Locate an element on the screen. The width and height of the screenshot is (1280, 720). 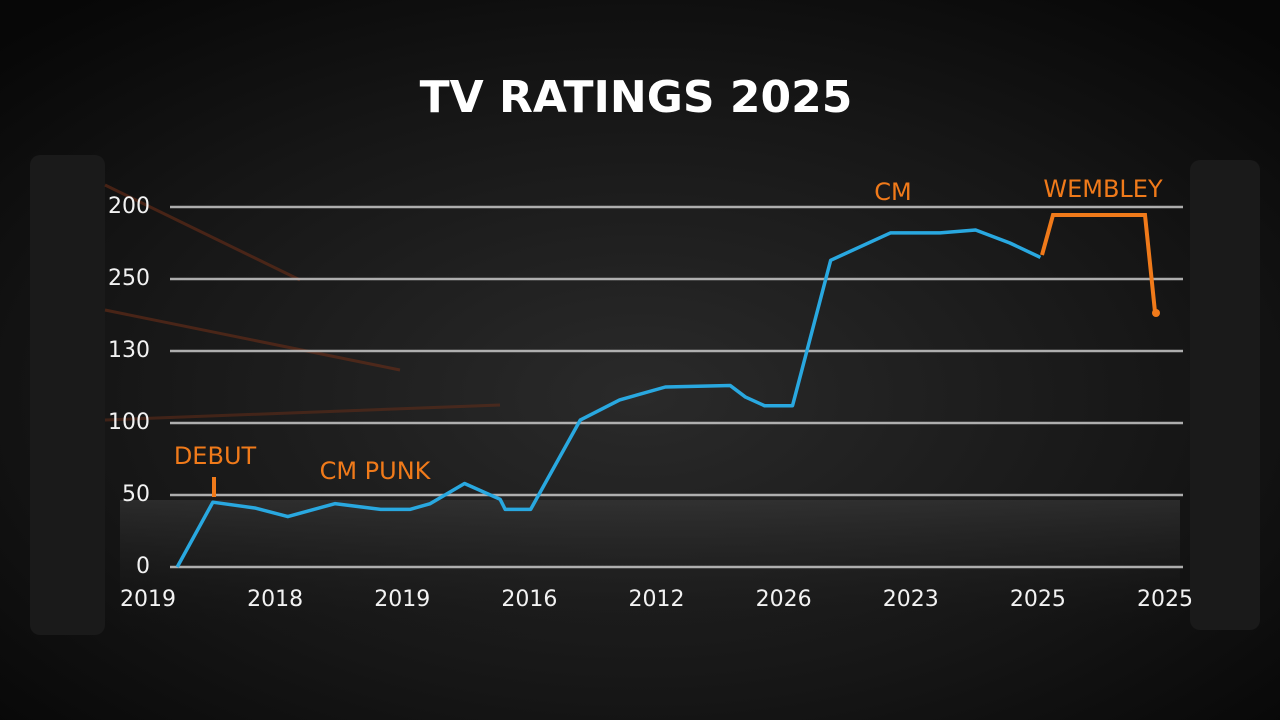
y-tick-label: 0 is located at coordinates (143, 566).